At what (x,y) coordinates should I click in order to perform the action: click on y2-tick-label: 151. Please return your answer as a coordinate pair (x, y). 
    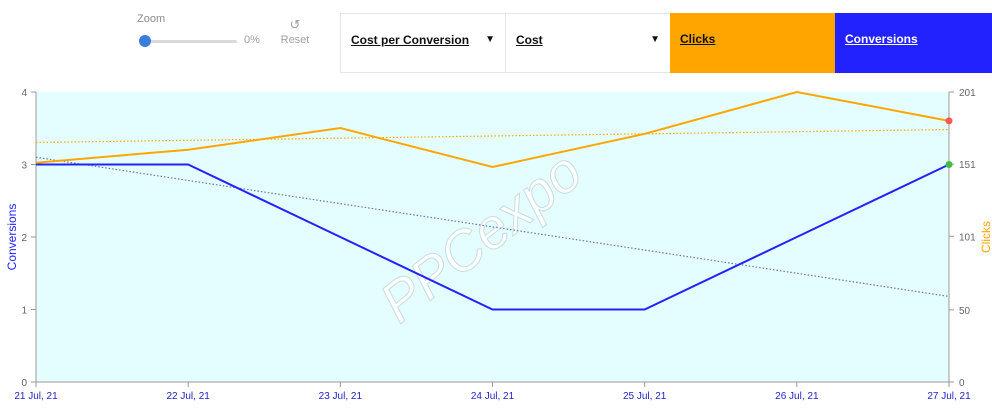
    Looking at the image, I should click on (967, 165).